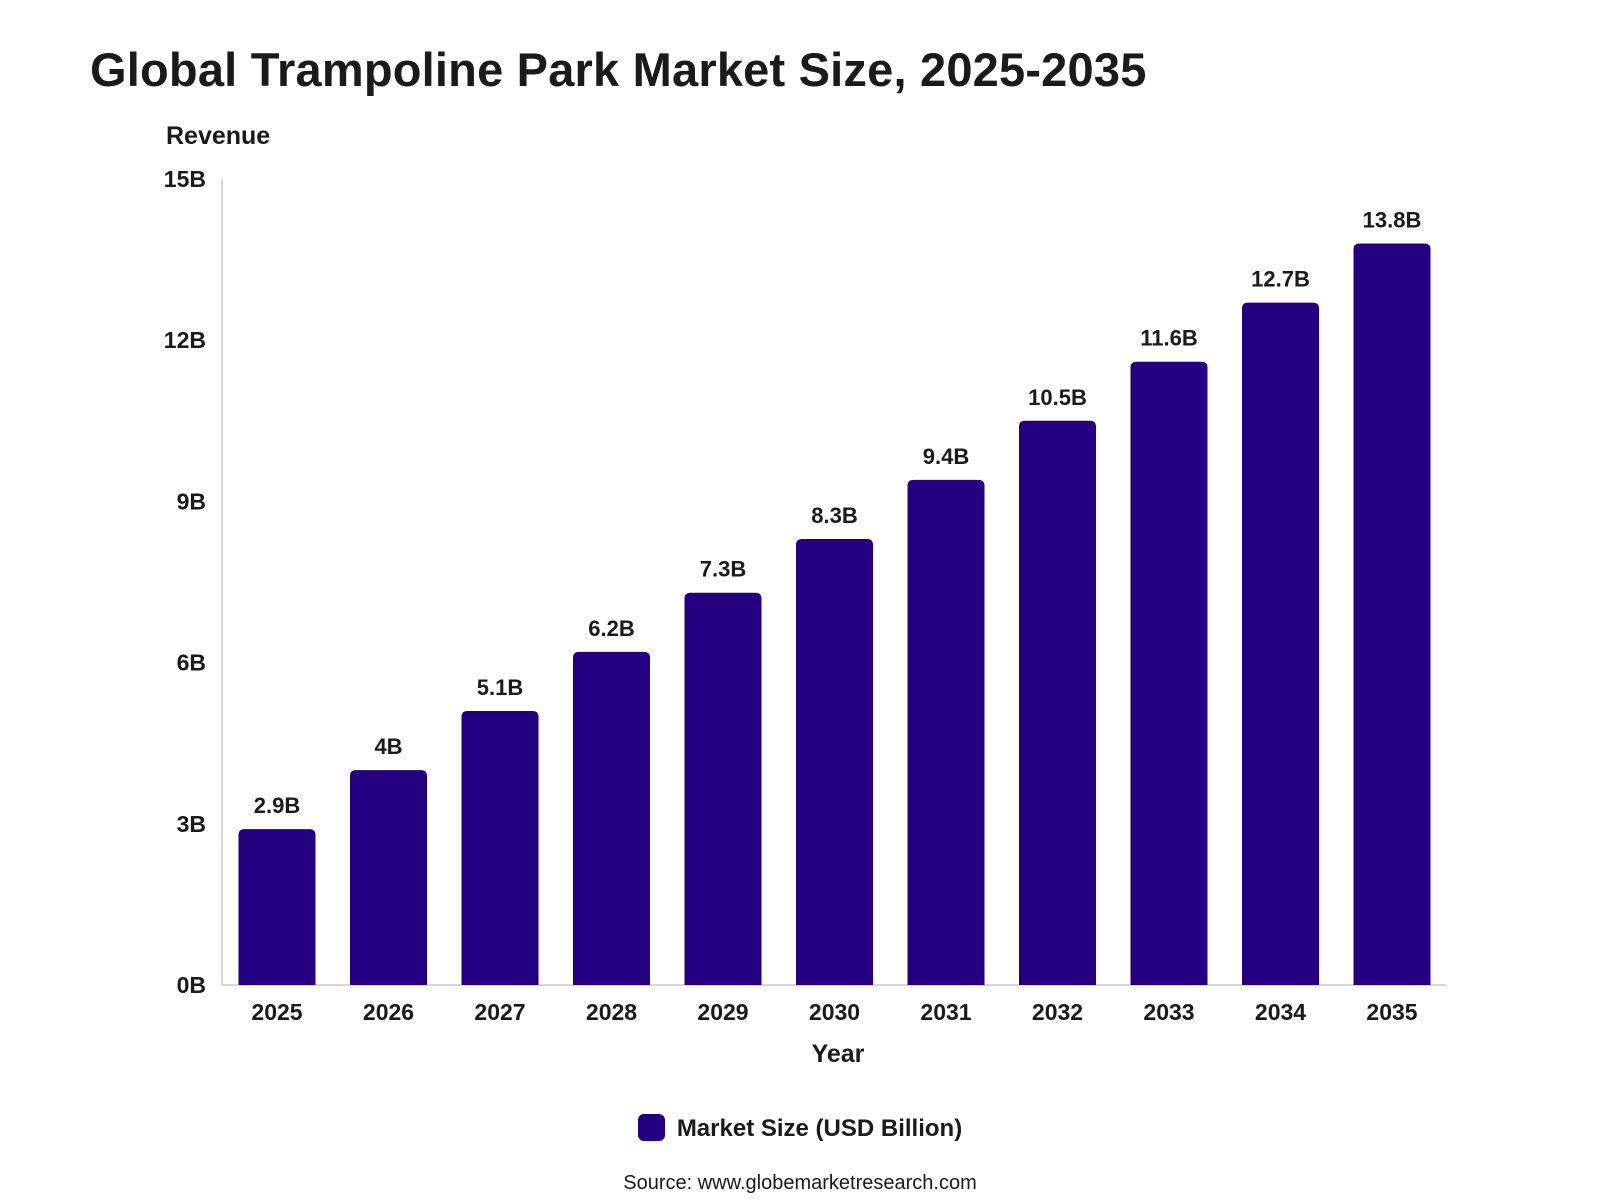 Image resolution: width=1600 pixels, height=1200 pixels. What do you see at coordinates (191, 501) in the screenshot?
I see `y-tick-label: 9B` at bounding box center [191, 501].